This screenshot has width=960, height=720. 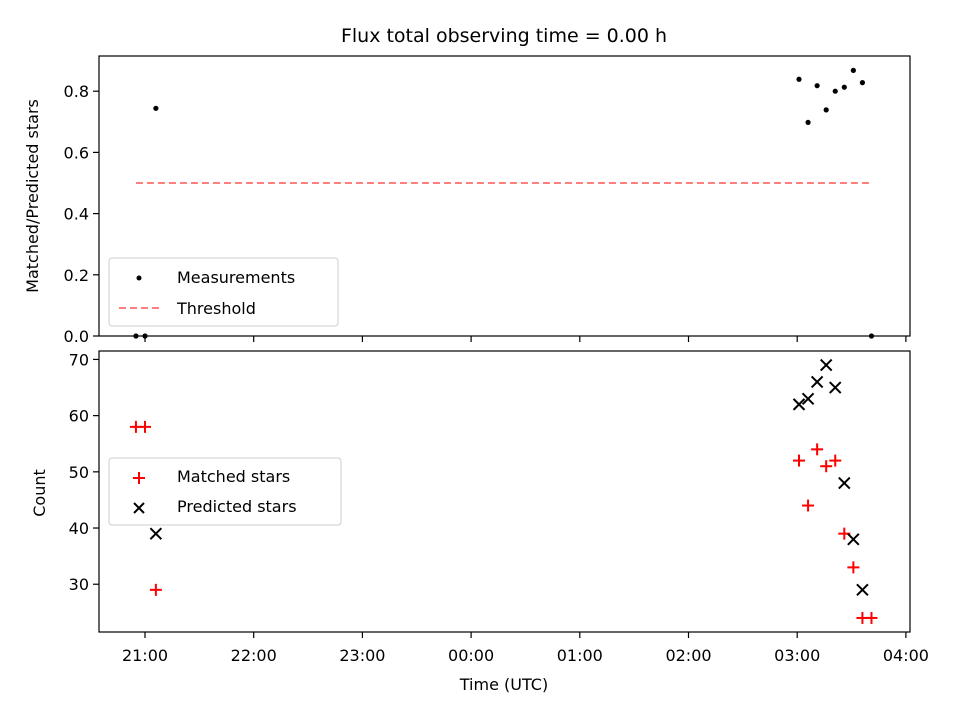 What do you see at coordinates (76, 214) in the screenshot?
I see `ratio-y-tick-label: 0.4` at bounding box center [76, 214].